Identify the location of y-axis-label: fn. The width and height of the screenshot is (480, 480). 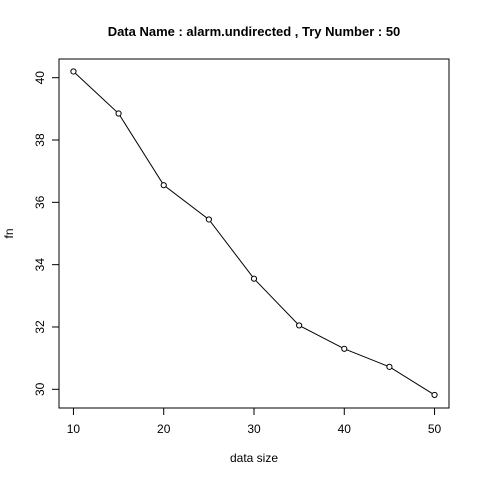
(9, 233).